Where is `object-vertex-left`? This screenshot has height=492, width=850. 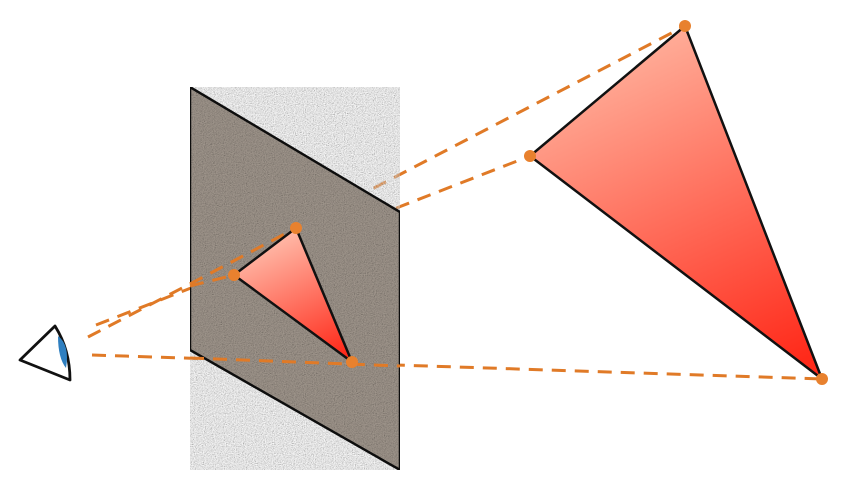 object-vertex-left is located at coordinates (530, 156).